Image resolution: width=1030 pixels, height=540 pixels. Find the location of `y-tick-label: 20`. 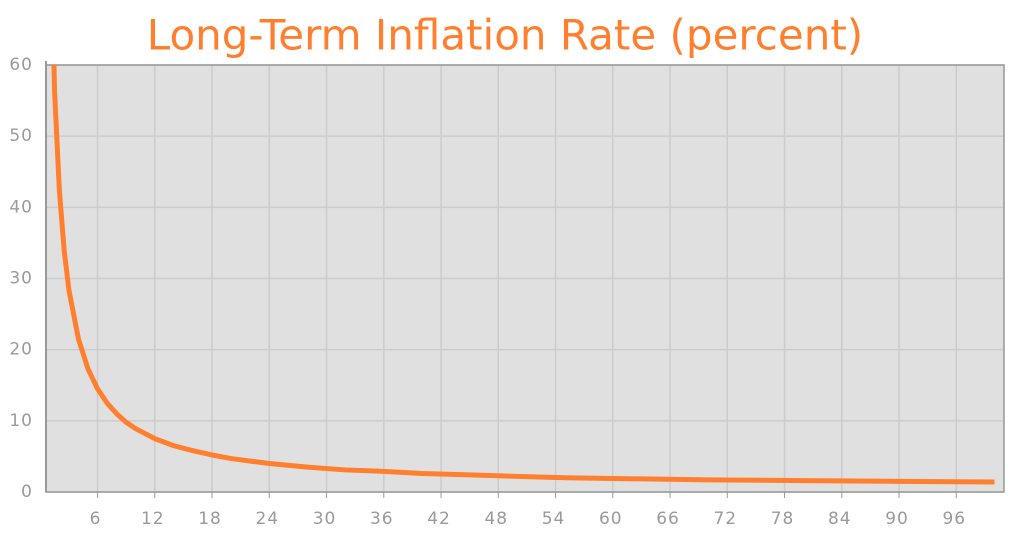

y-tick-label: 20 is located at coordinates (21, 350).